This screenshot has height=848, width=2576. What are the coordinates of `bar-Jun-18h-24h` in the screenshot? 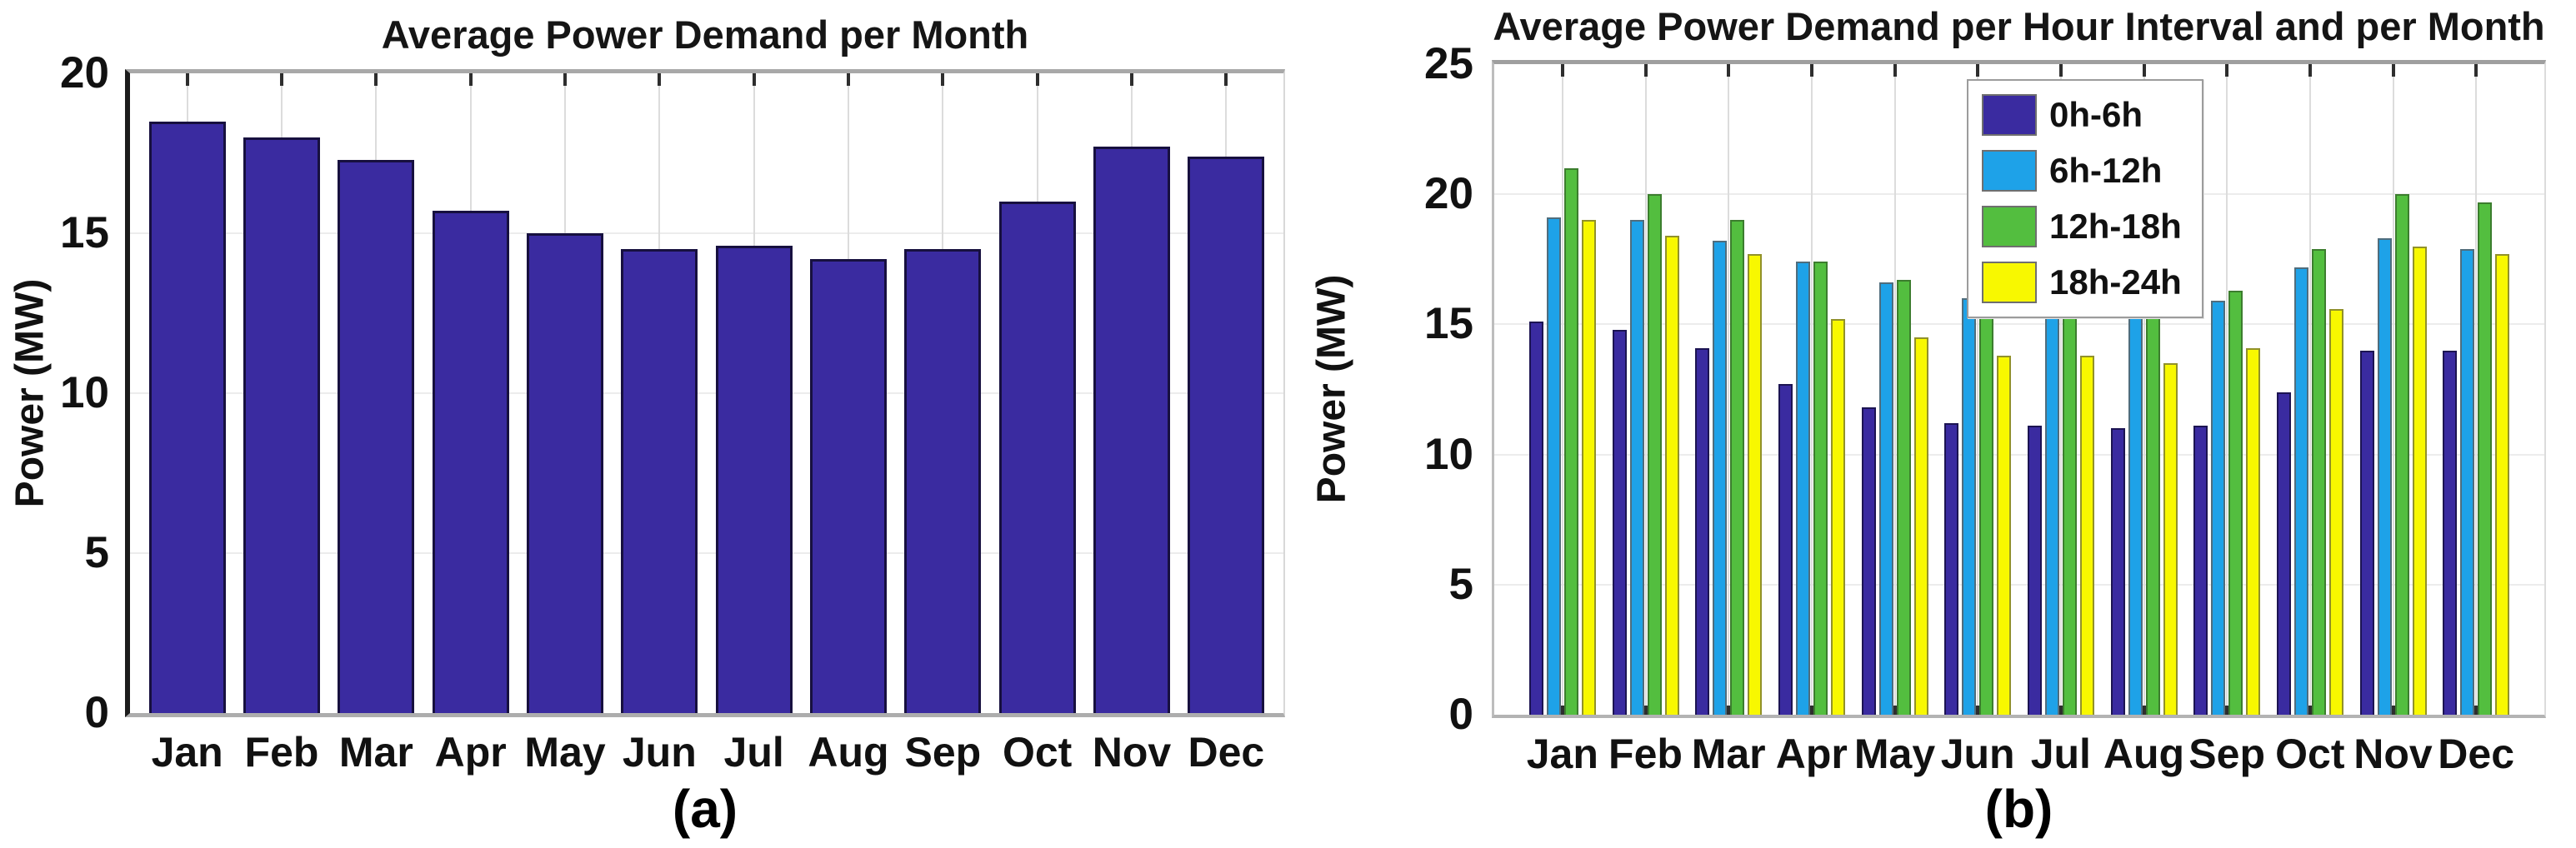 It's located at (2004, 535).